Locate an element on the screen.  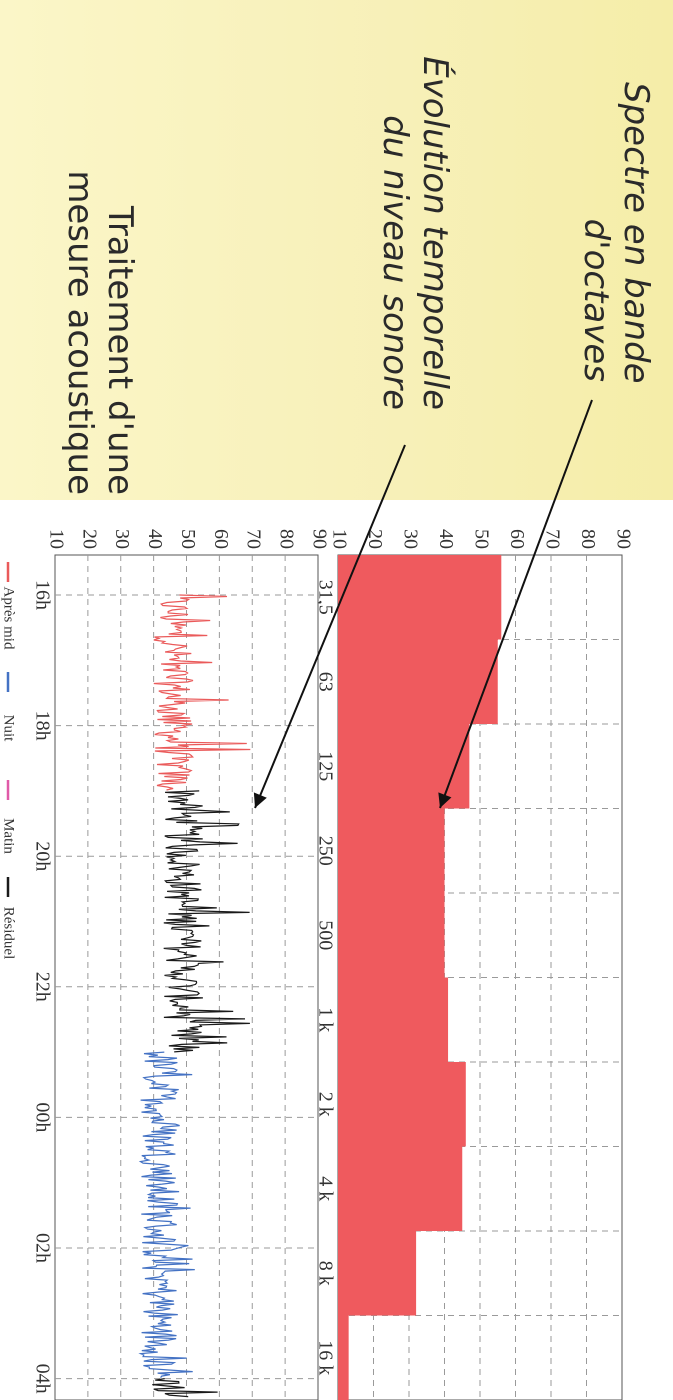
spectrum-band-label: 250 is located at coordinates (325, 851).